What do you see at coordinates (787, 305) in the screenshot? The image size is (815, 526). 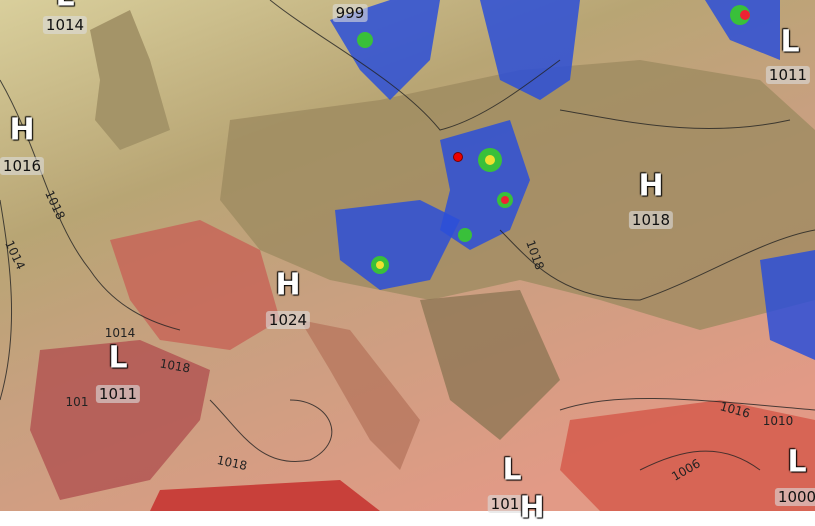 I see `precip-caucasus` at bounding box center [787, 305].